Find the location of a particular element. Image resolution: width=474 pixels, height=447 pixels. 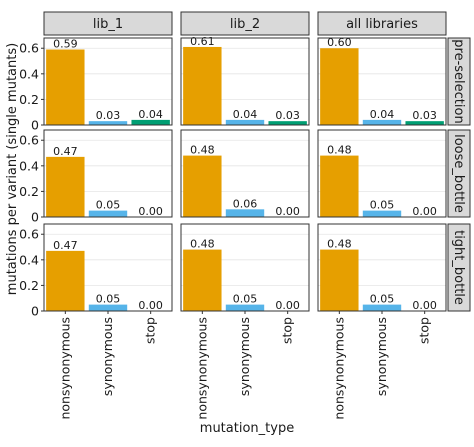

facet-col-label: all libraries is located at coordinates (382, 24).